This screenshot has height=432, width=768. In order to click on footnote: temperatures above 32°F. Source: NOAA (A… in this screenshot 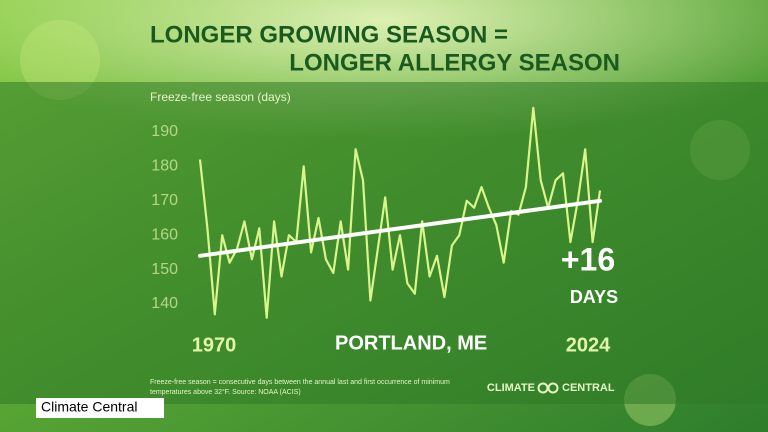, I will do `click(225, 392)`.